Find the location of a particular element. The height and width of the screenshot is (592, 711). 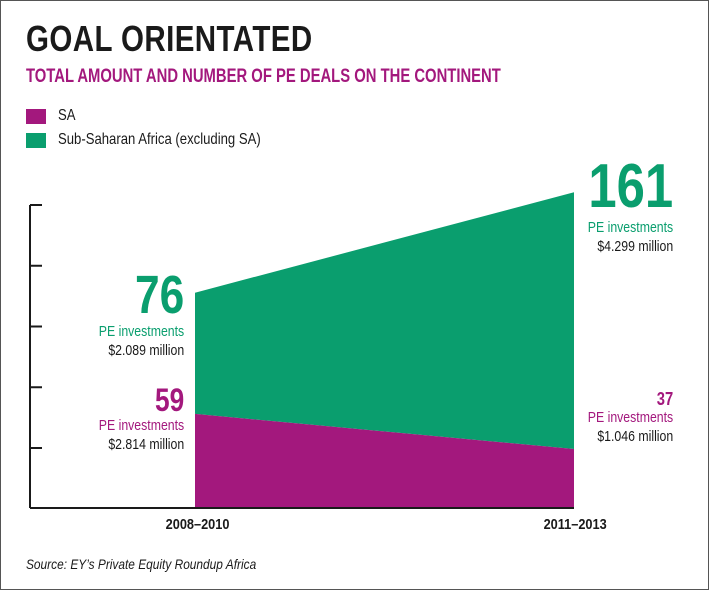

annotation-sa-start-label: PE investments is located at coordinates (141, 425).